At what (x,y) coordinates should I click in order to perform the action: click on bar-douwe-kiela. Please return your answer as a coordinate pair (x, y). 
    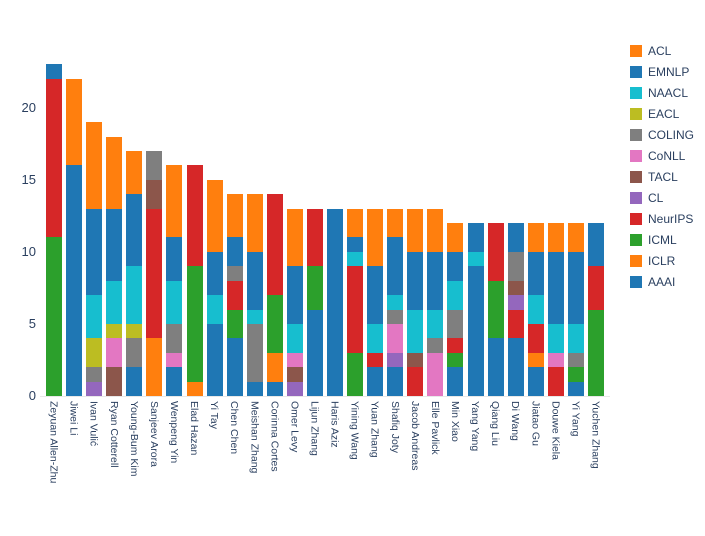
    Looking at the image, I should click on (555, 309).